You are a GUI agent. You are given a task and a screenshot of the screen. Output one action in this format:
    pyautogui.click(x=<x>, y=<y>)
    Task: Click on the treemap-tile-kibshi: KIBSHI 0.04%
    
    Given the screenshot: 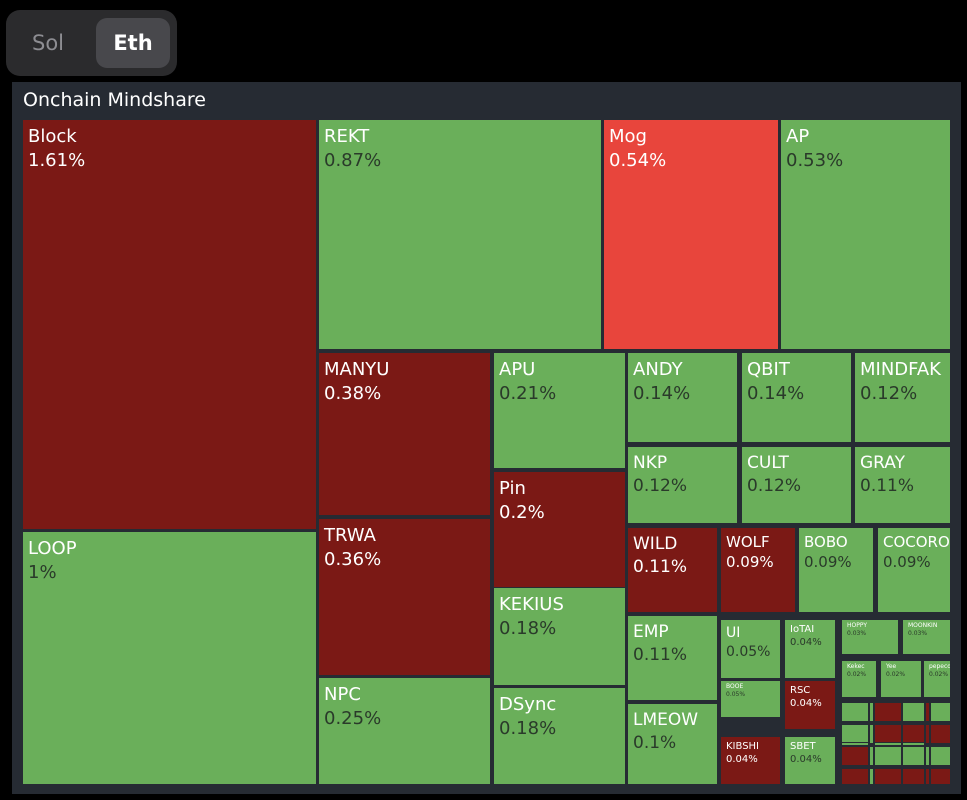 What is the action you would take?
    pyautogui.click(x=750, y=760)
    